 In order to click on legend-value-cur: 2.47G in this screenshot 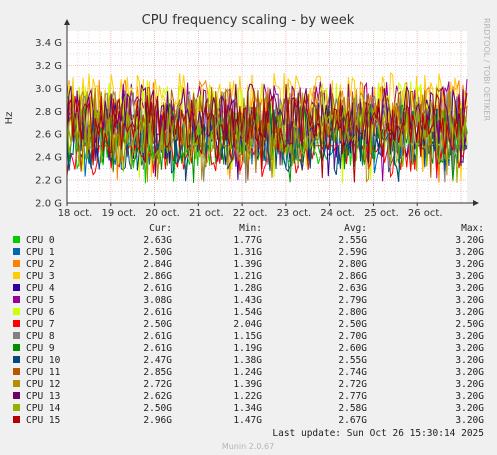, I will do `click(157, 360)`.